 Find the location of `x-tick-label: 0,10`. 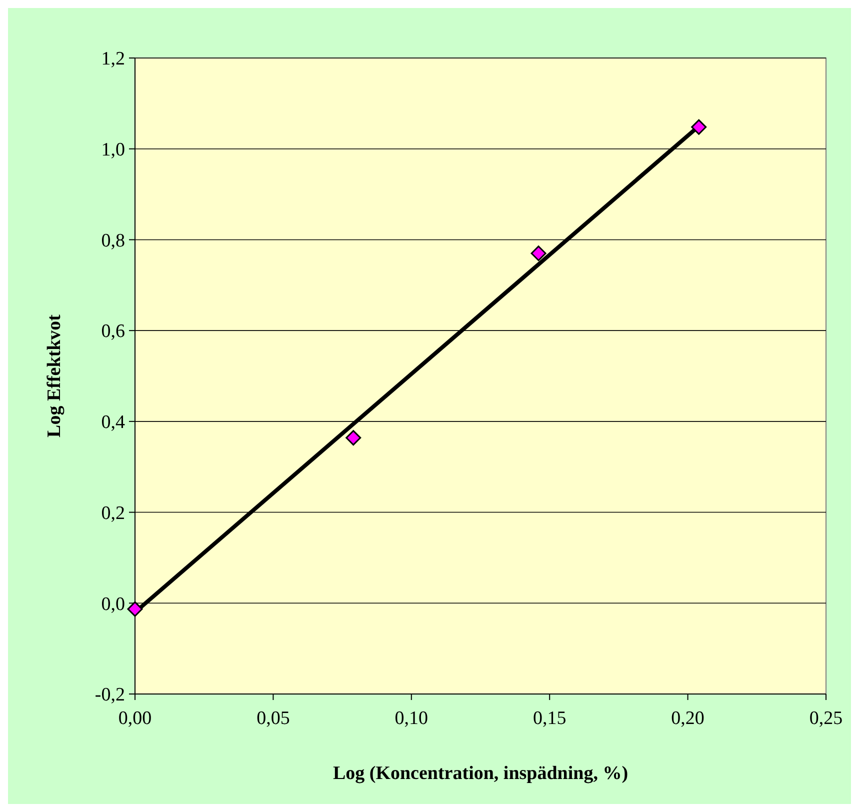

x-tick-label: 0,10 is located at coordinates (411, 718).